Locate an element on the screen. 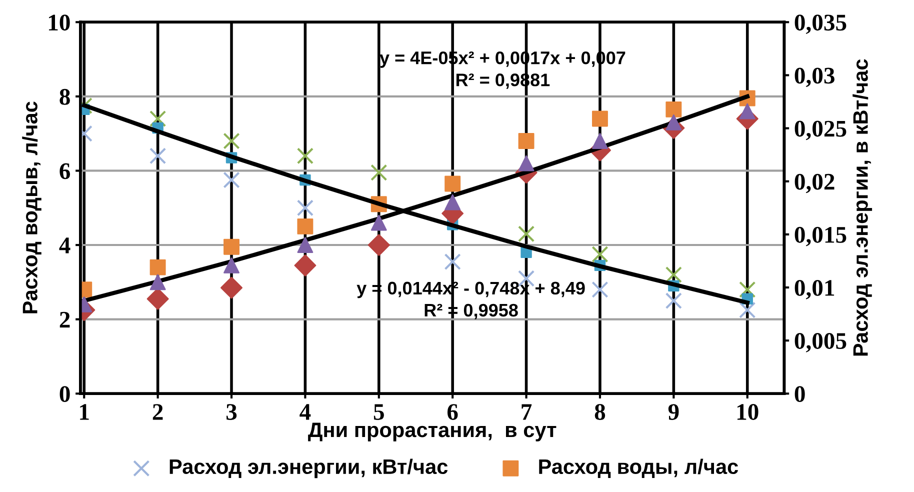 The height and width of the screenshot is (492, 914). legend-label: Расход воды, л/час is located at coordinates (638, 468).